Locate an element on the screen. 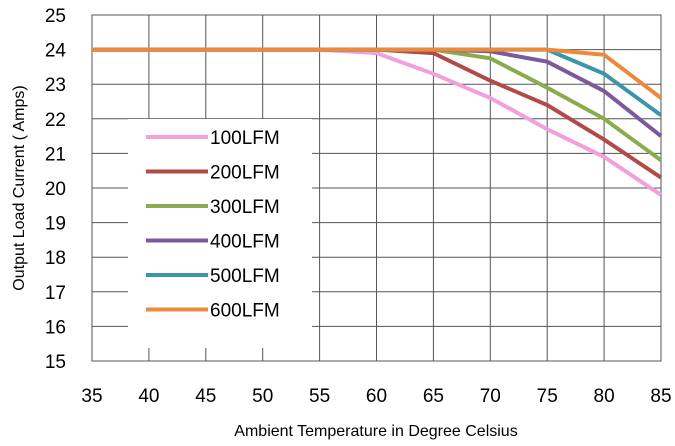 The height and width of the screenshot is (446, 675). x-tick-label: 35 is located at coordinates (91, 396).